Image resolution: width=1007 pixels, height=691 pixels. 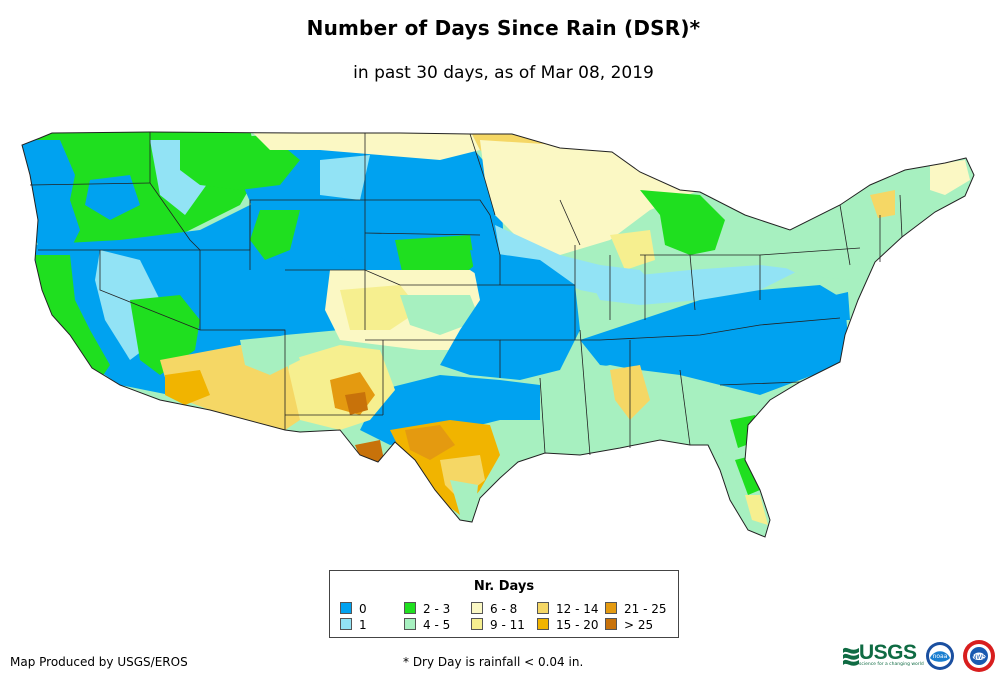 I want to click on usgs-logo: USGS science for a changing world, so click(x=883, y=655).